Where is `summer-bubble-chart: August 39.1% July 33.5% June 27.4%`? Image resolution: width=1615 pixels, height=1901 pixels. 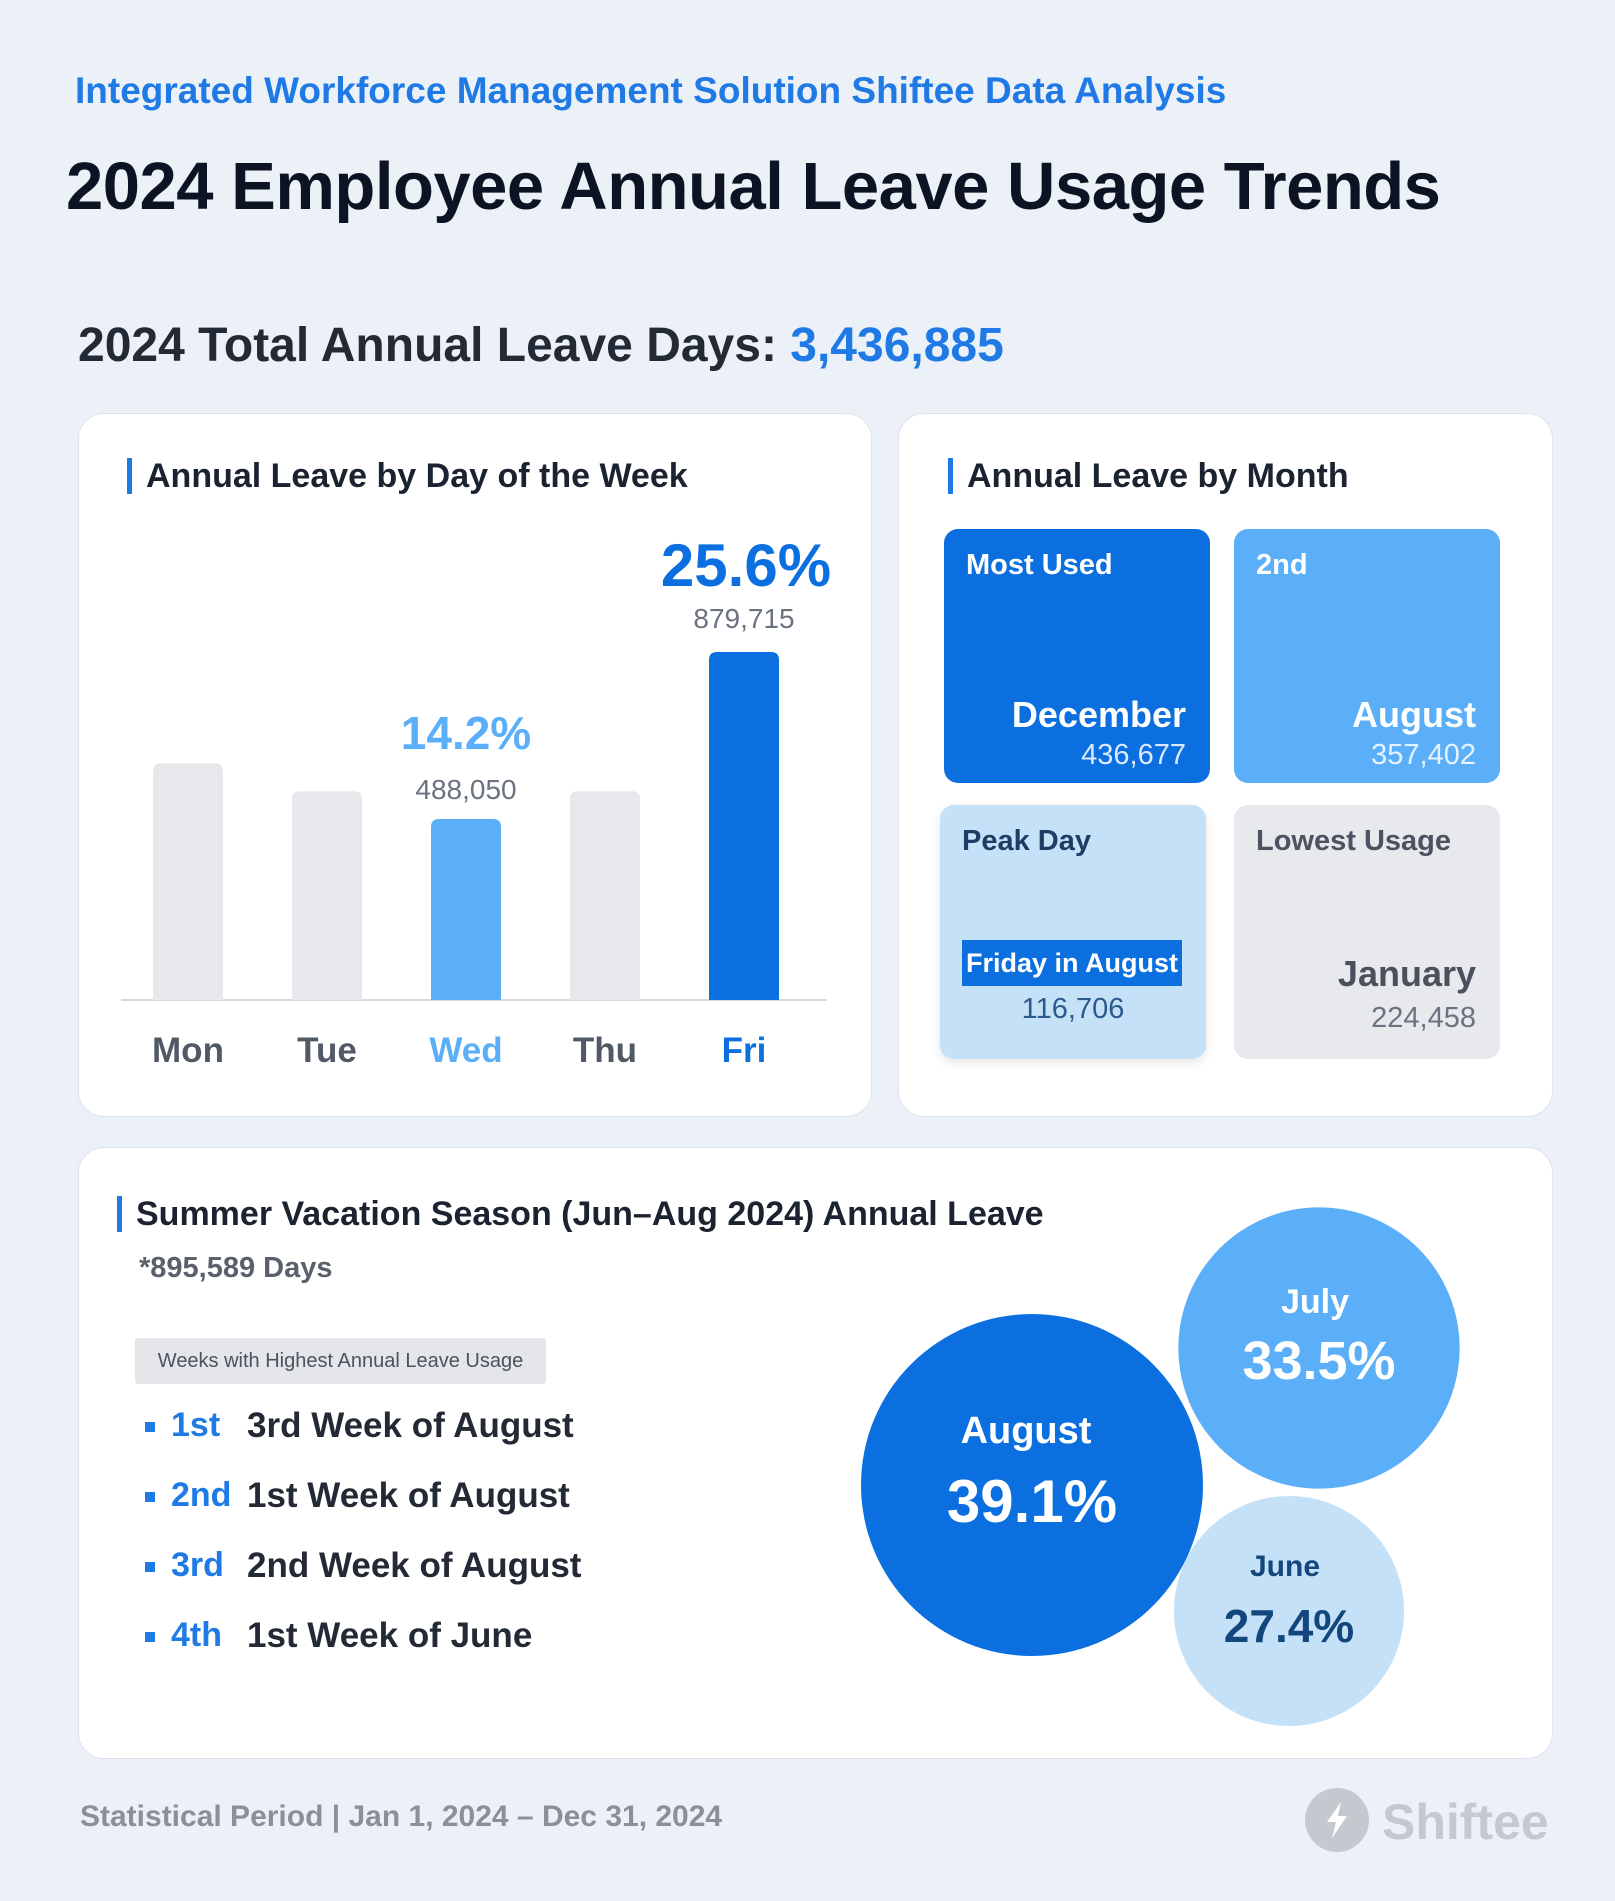
summer-bubble-chart: August 39.1% July 33.5% June 27.4% is located at coordinates (1160, 1467).